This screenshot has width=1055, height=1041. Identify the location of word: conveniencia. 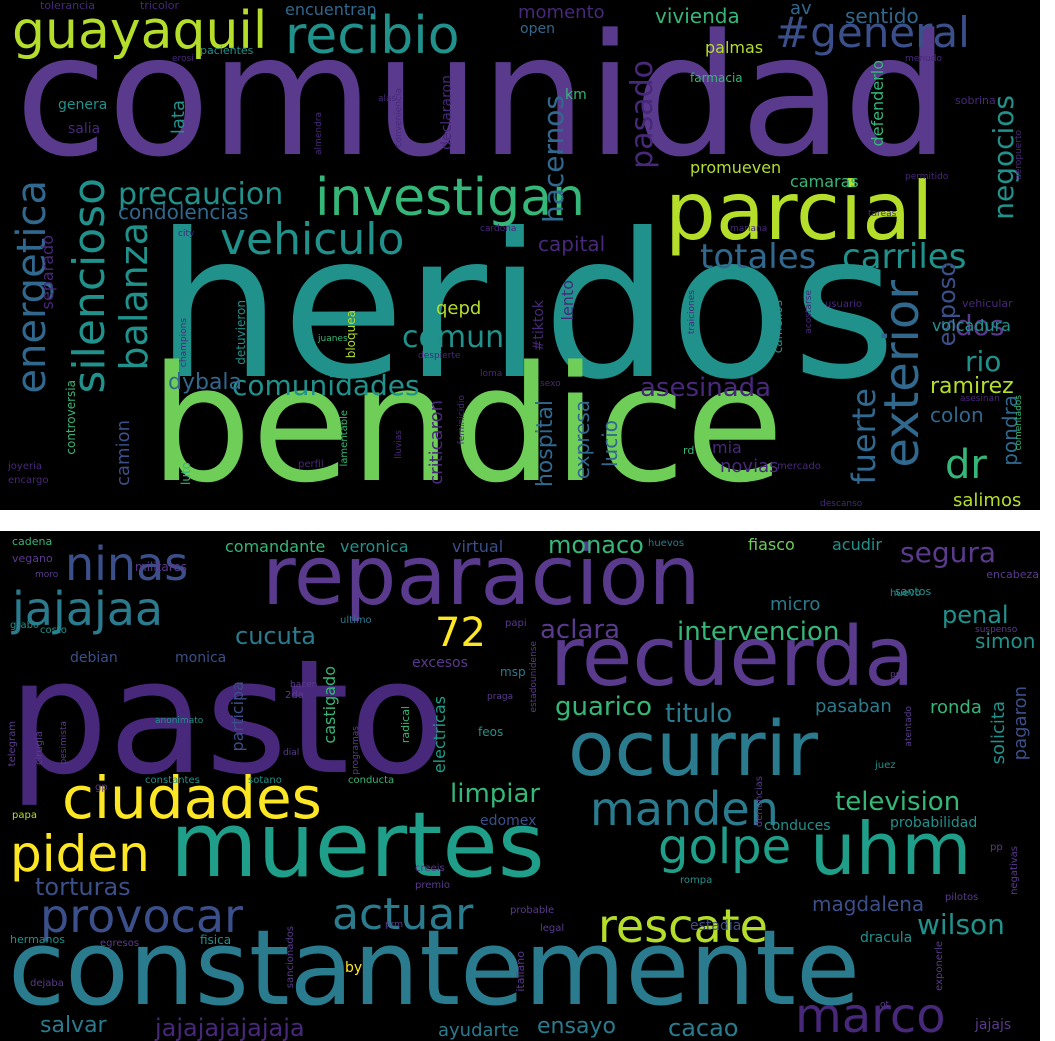
(399, 118).